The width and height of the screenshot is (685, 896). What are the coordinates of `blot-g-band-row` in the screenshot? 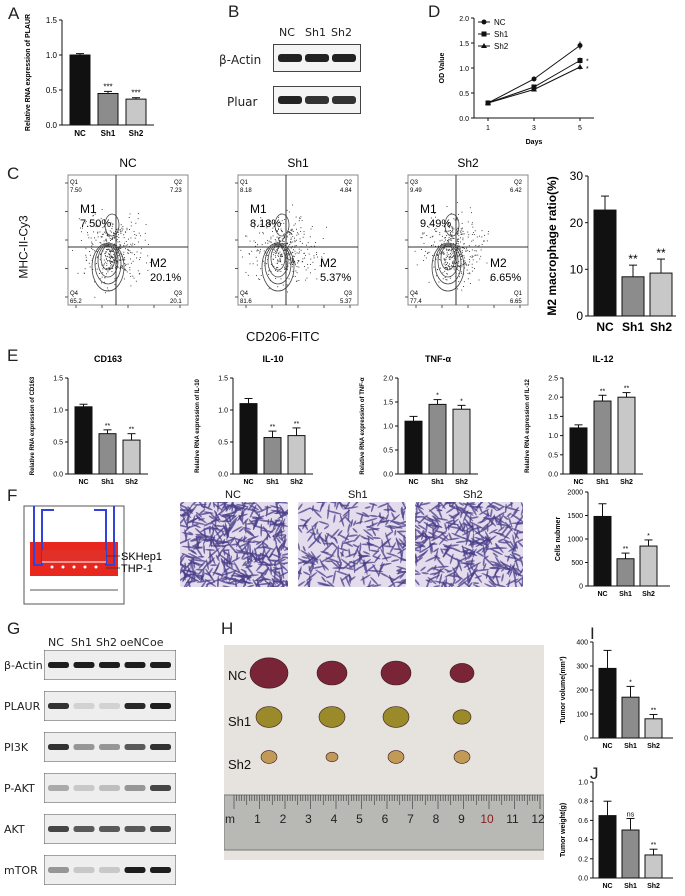 It's located at (110, 665).